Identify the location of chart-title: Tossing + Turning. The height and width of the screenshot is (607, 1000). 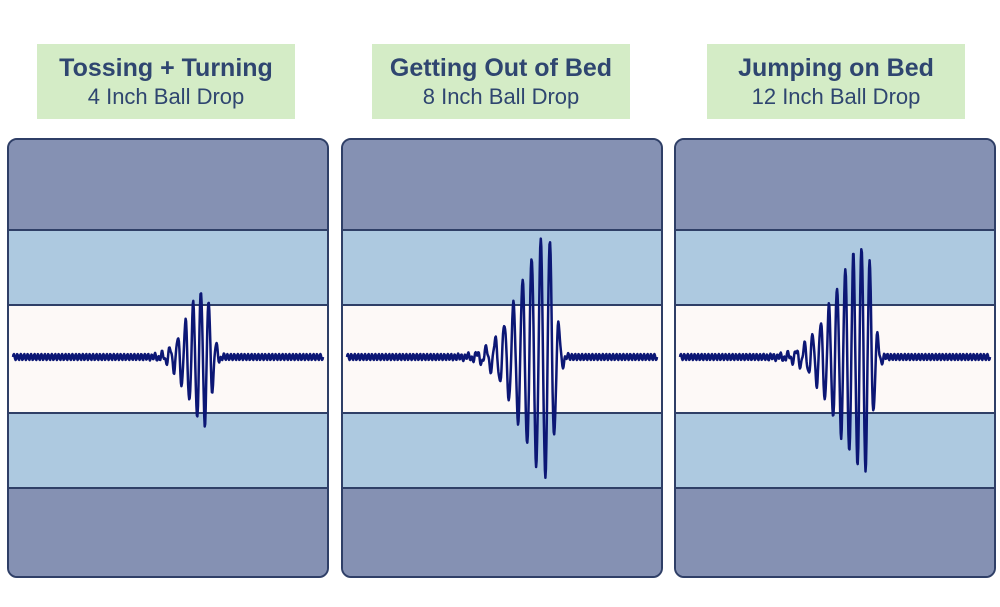
(166, 67).